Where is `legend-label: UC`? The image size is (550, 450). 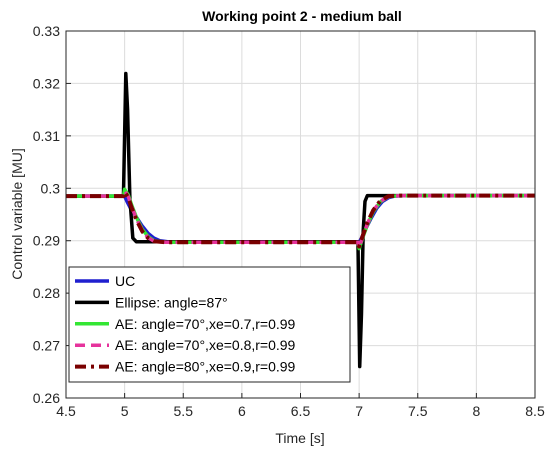
legend-label: UC is located at coordinates (125, 281).